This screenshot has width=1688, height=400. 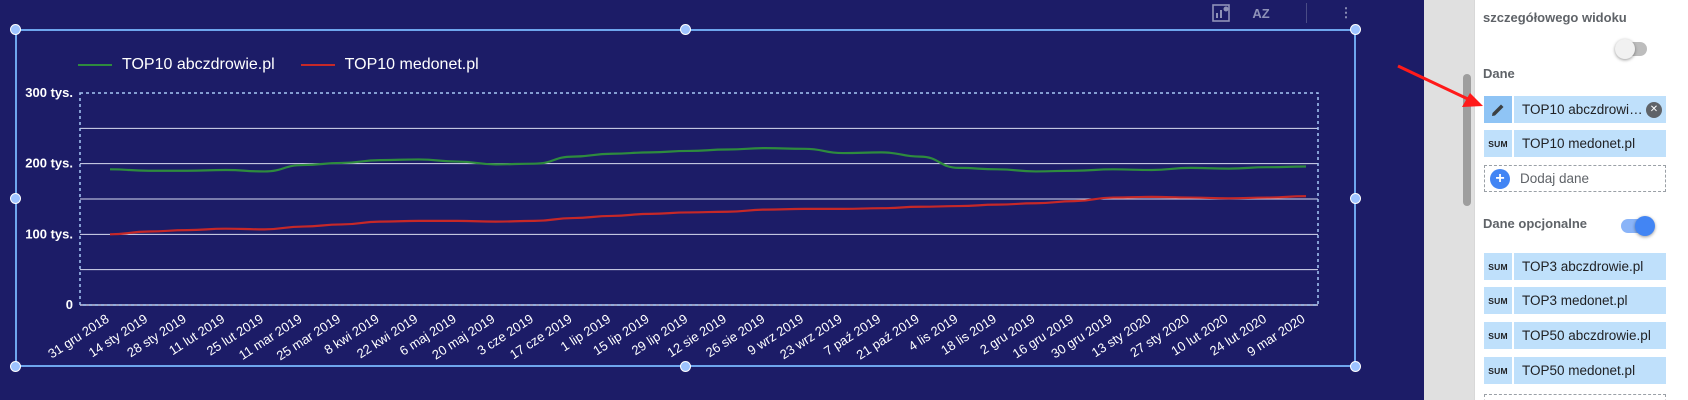 I want to click on resize-handle-top, so click(x=685, y=29).